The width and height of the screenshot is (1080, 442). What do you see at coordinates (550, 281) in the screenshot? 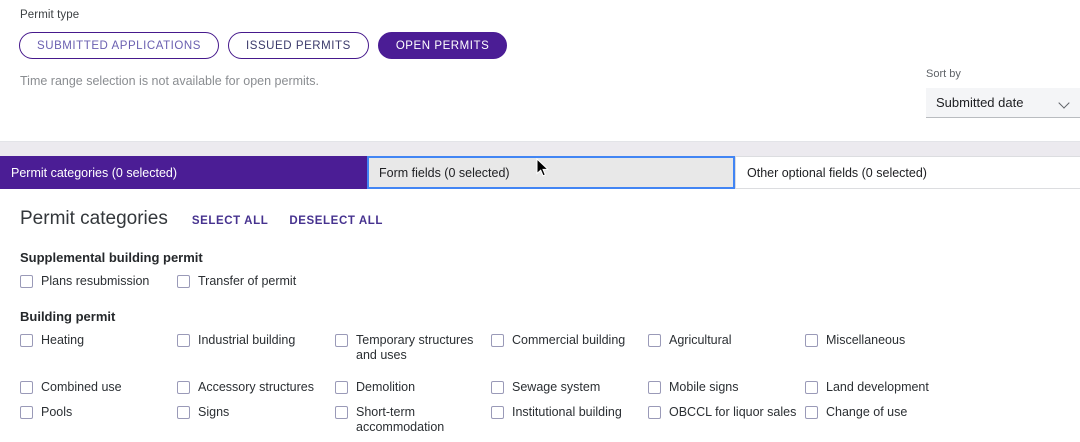
I see `checkbox-row: Plans resubmission Transfer of permit` at bounding box center [550, 281].